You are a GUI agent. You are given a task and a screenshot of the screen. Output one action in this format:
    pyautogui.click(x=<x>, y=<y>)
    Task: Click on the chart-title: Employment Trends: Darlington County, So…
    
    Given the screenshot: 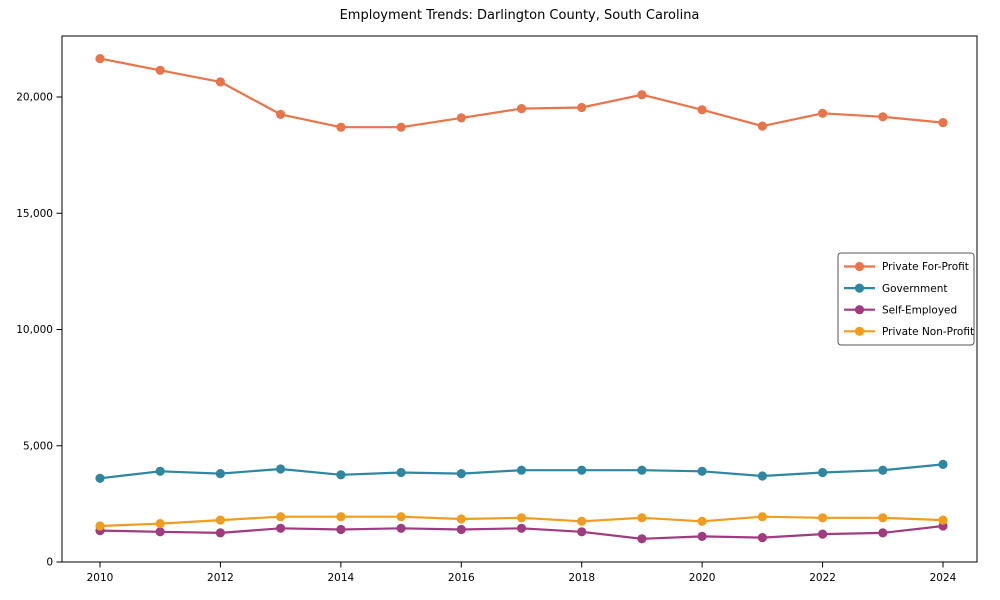 What is the action you would take?
    pyautogui.click(x=519, y=15)
    